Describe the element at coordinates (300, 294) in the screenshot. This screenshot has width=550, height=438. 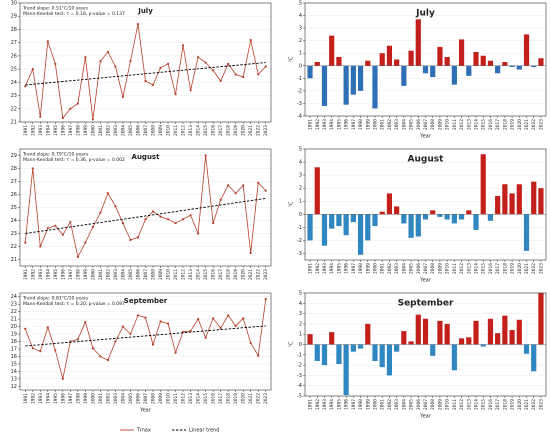
I see `y-tick-label: 5` at that location.